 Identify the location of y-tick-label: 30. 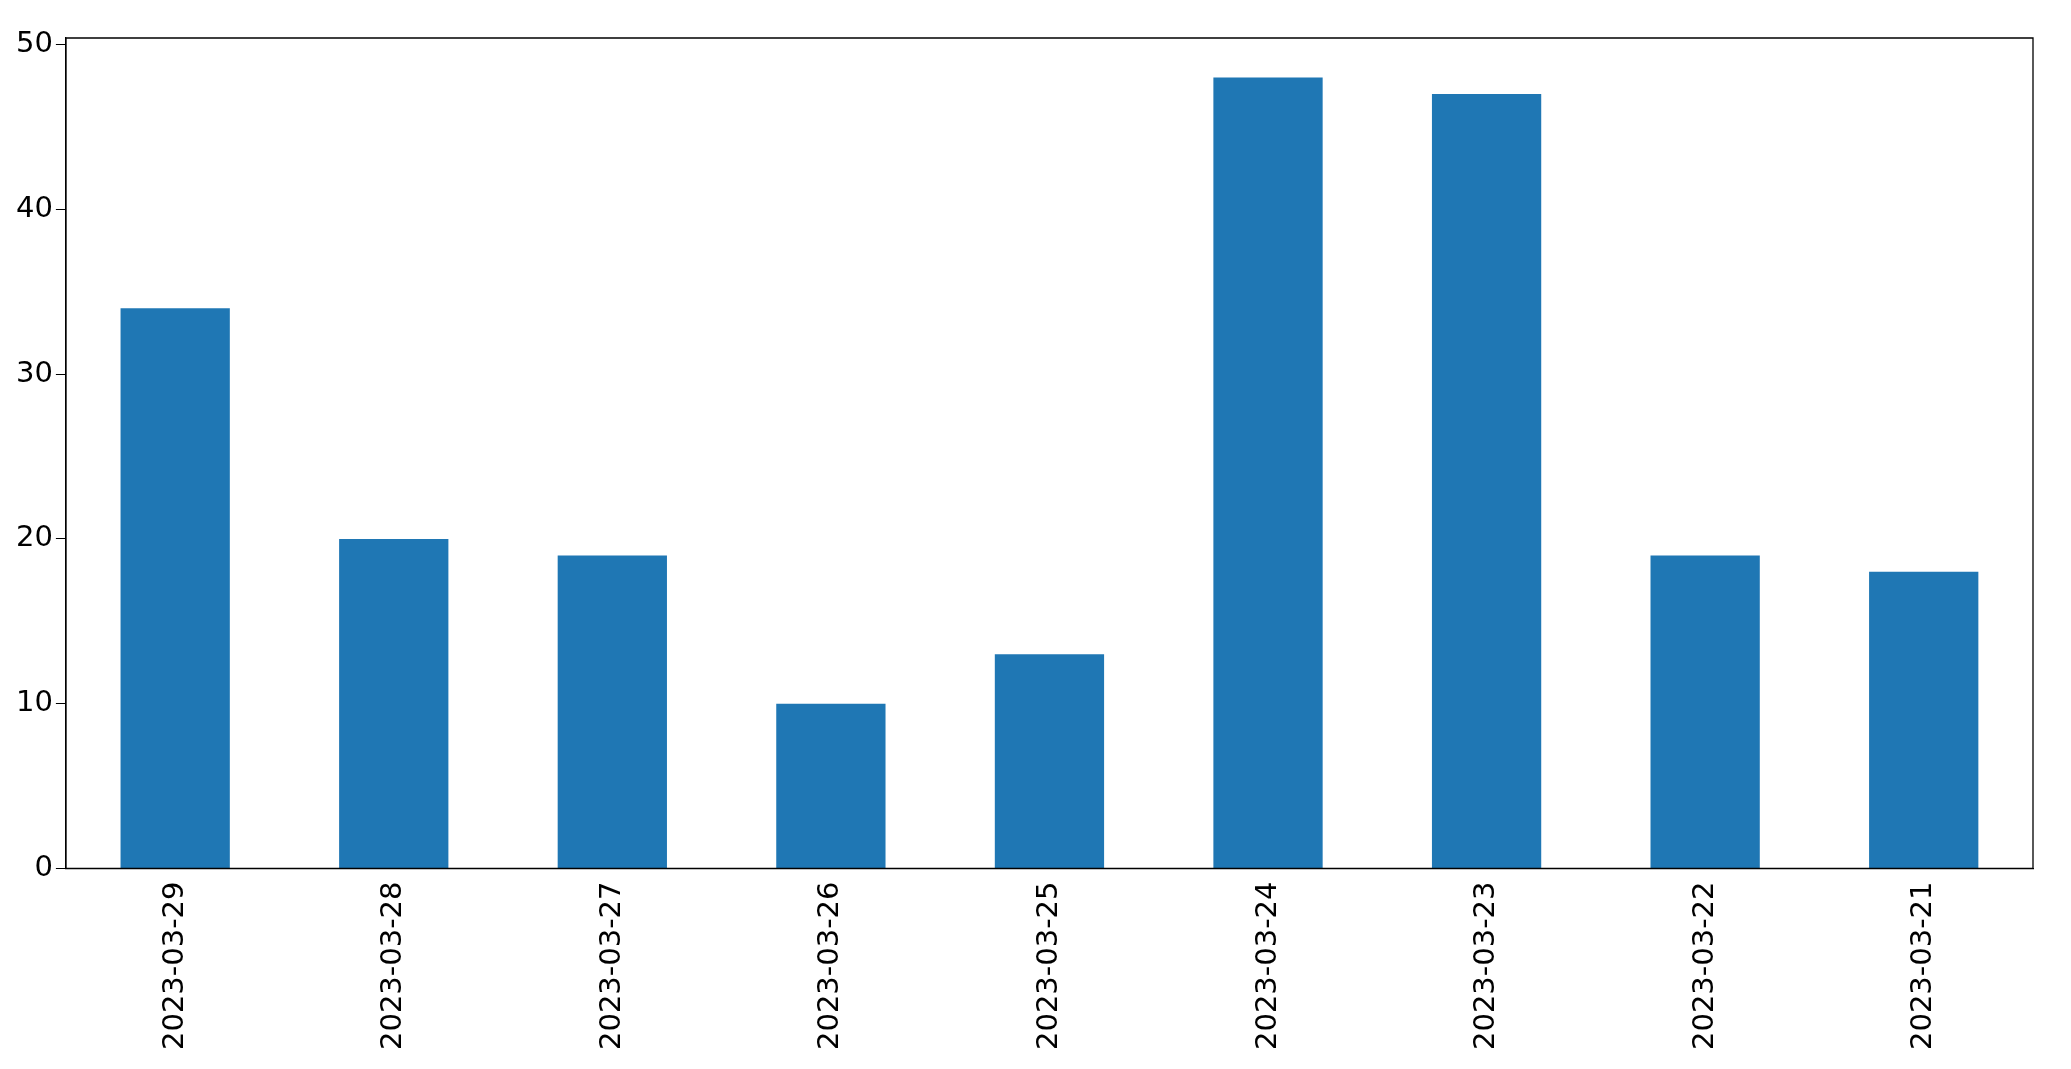
(34, 371).